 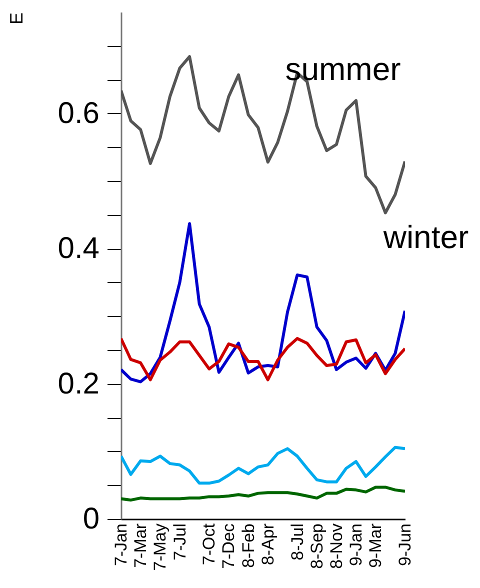 What do you see at coordinates (426, 237) in the screenshot?
I see `annotation: winter` at bounding box center [426, 237].